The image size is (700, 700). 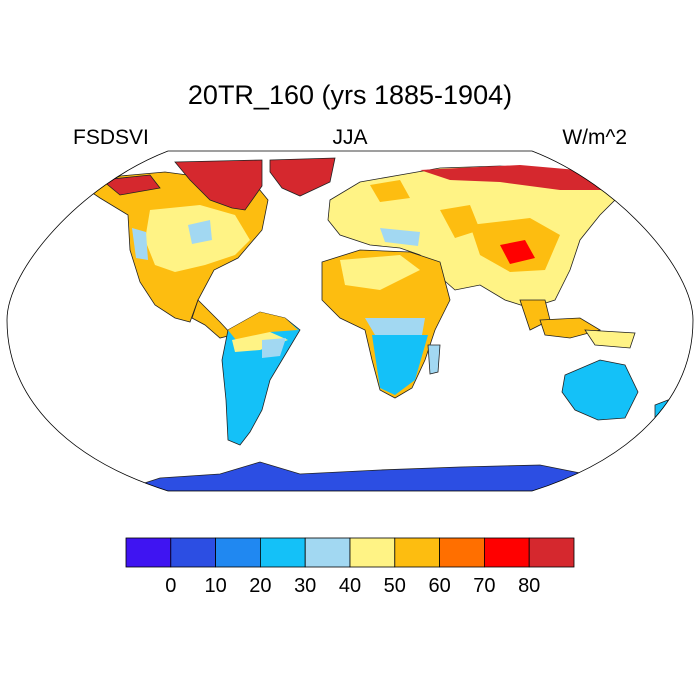 I want to click on map-title: 20TR_160 (yrs 1885-1904), so click(x=350, y=95).